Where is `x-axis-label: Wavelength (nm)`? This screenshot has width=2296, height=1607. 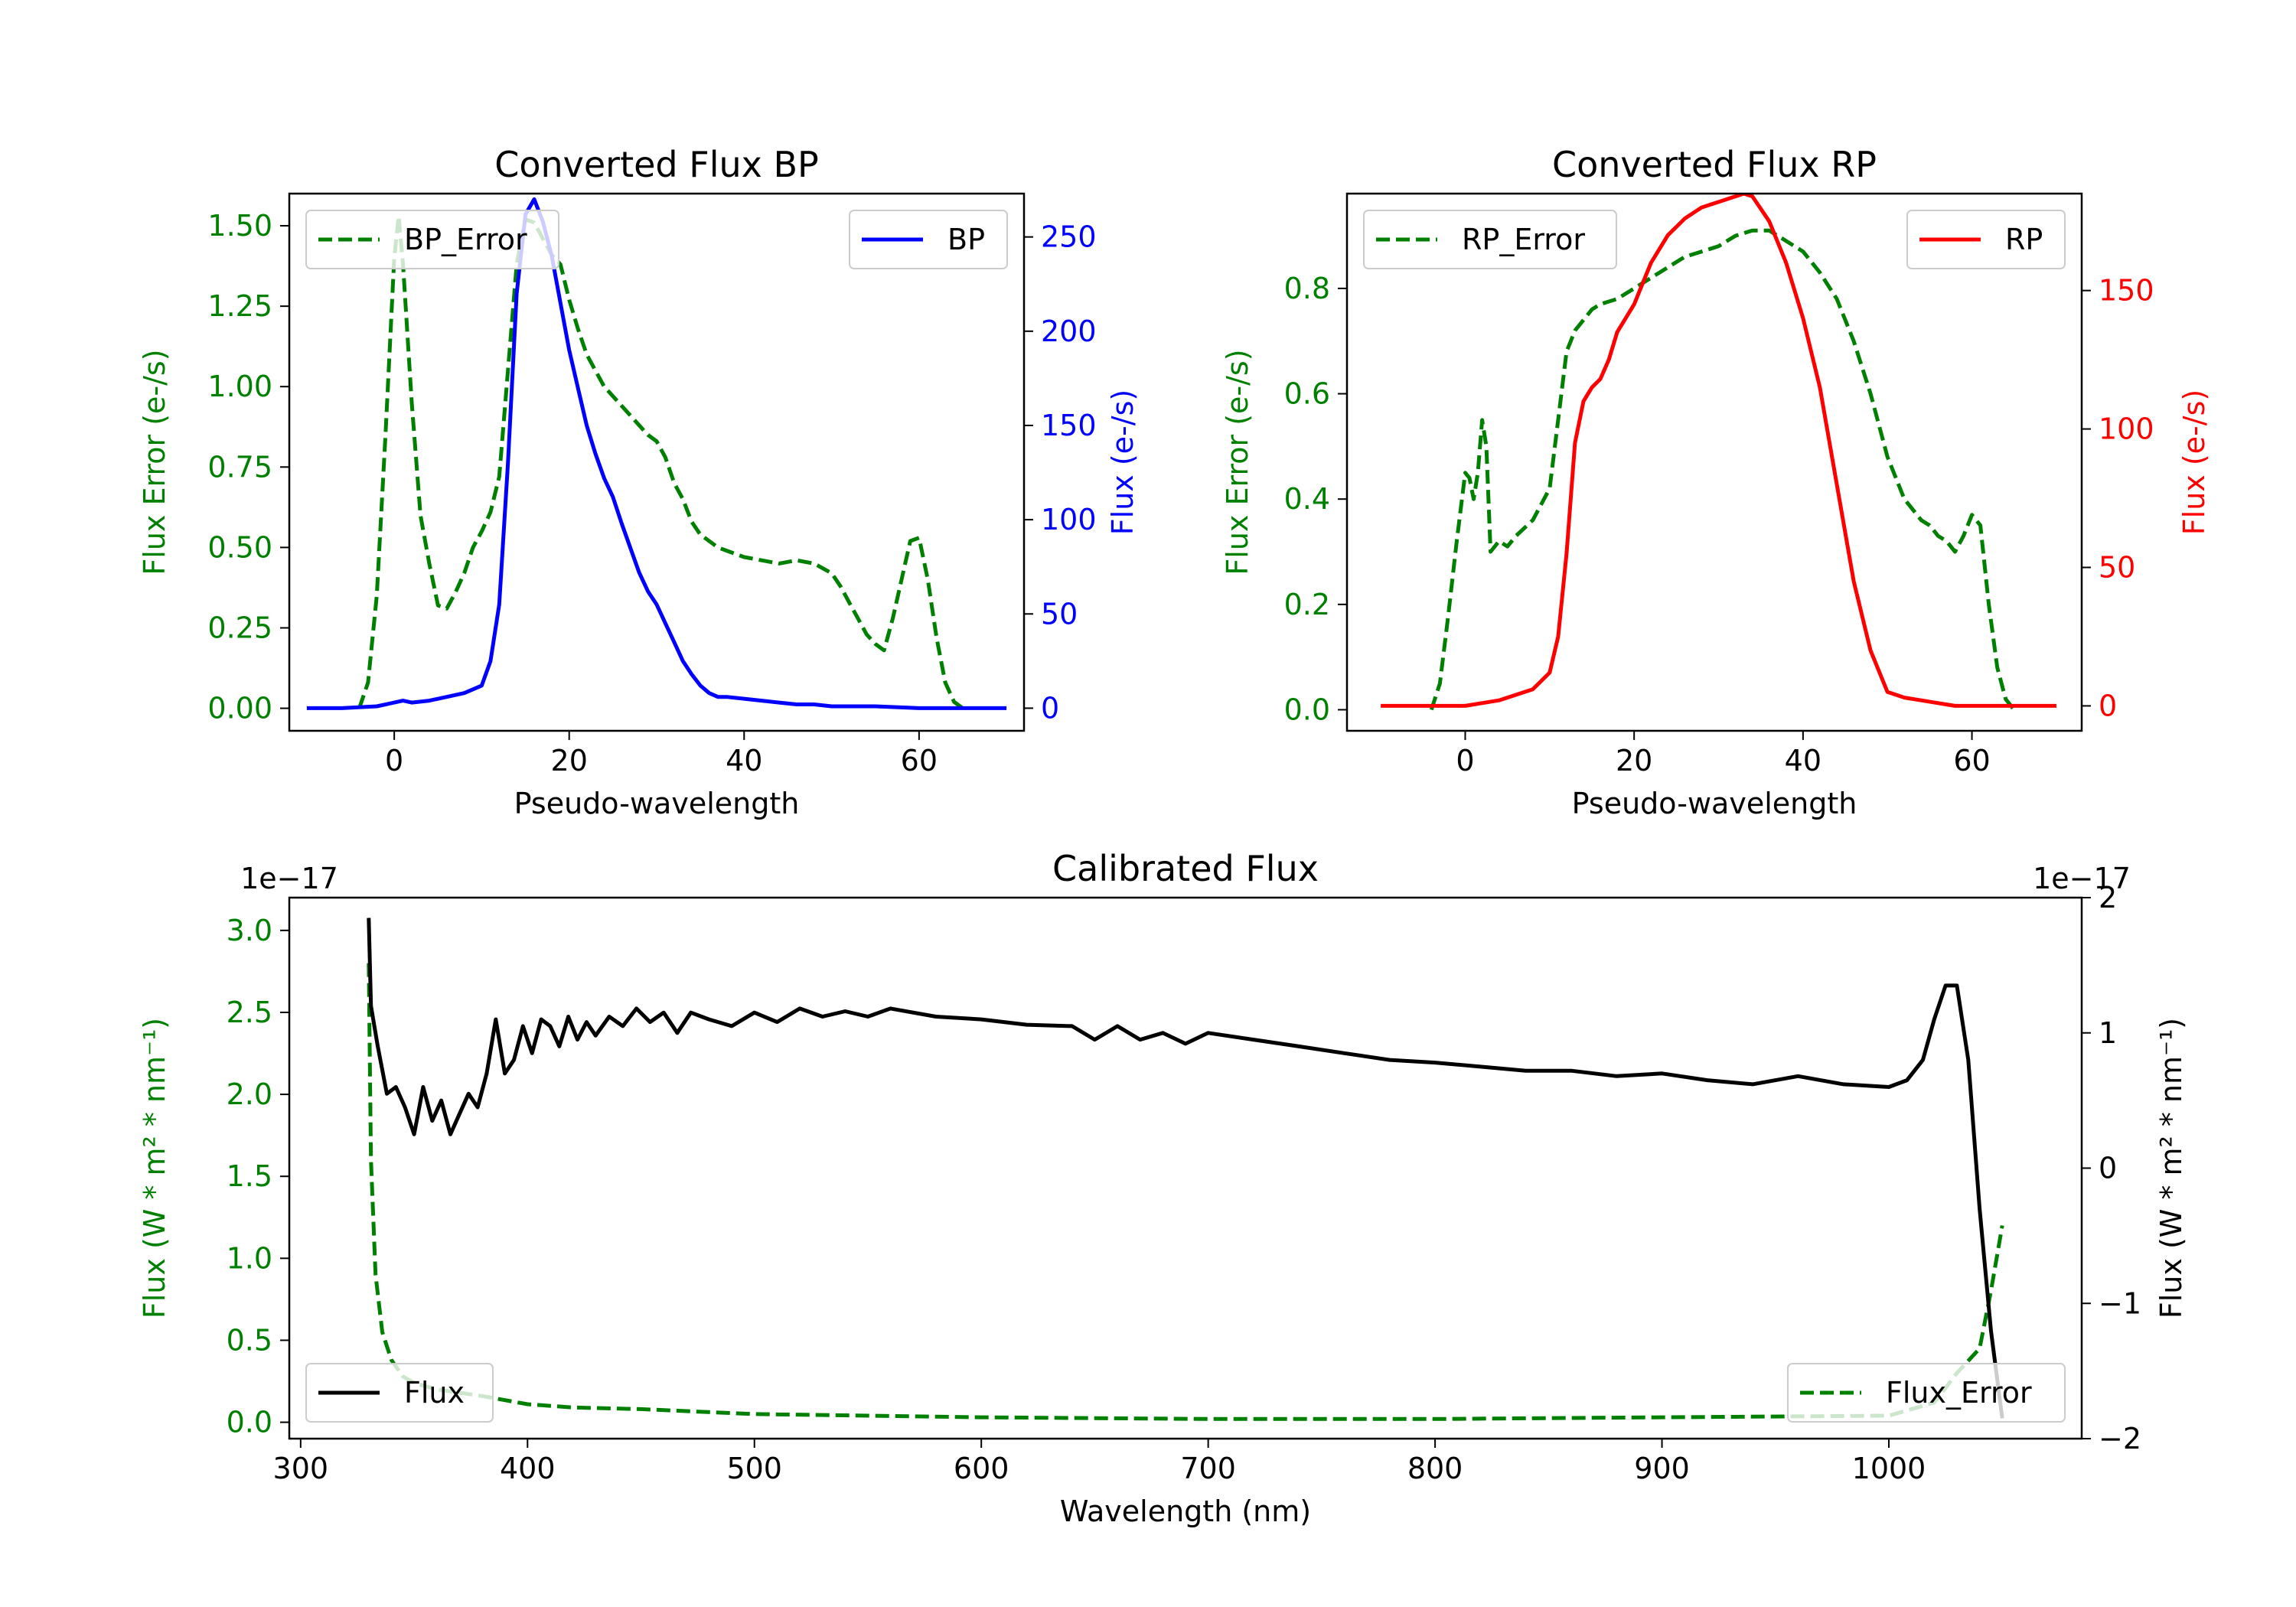 x-axis-label: Wavelength (nm) is located at coordinates (1185, 1511).